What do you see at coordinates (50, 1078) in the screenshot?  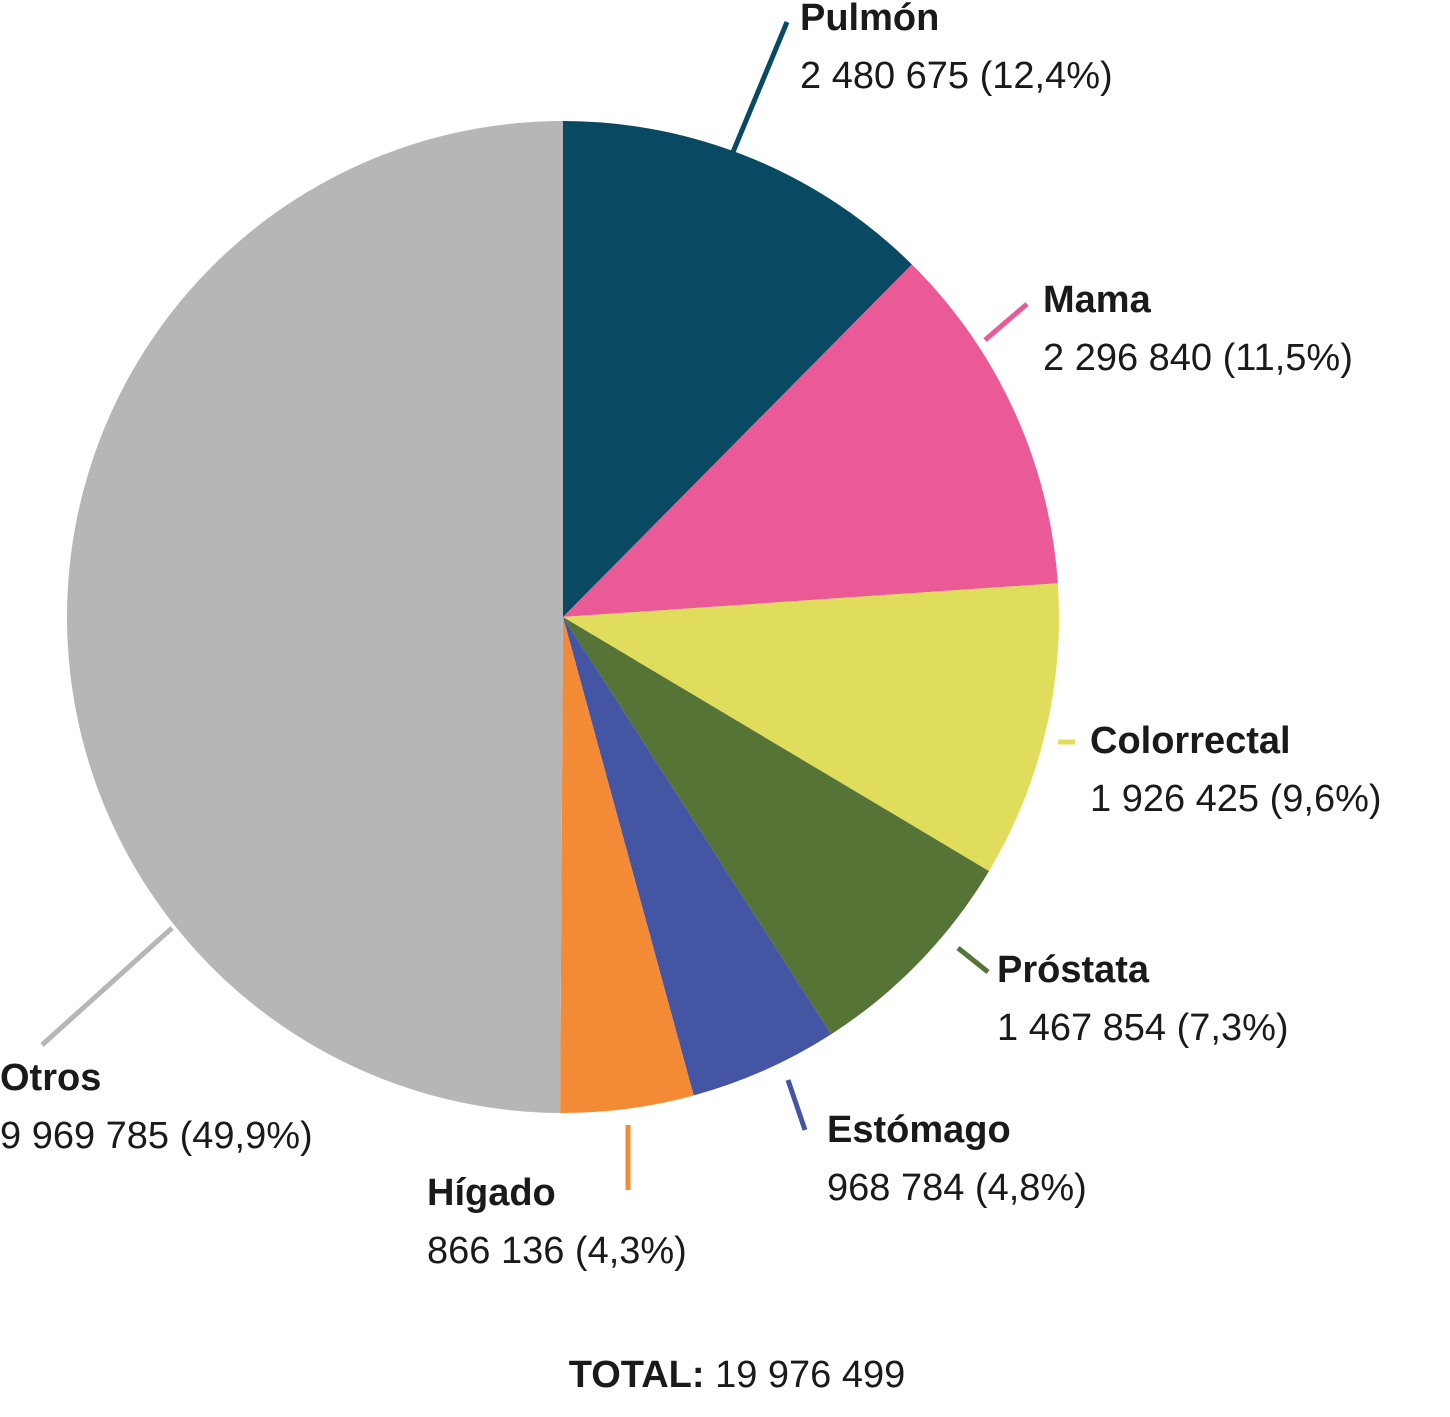 I see `slice-name: Otros` at bounding box center [50, 1078].